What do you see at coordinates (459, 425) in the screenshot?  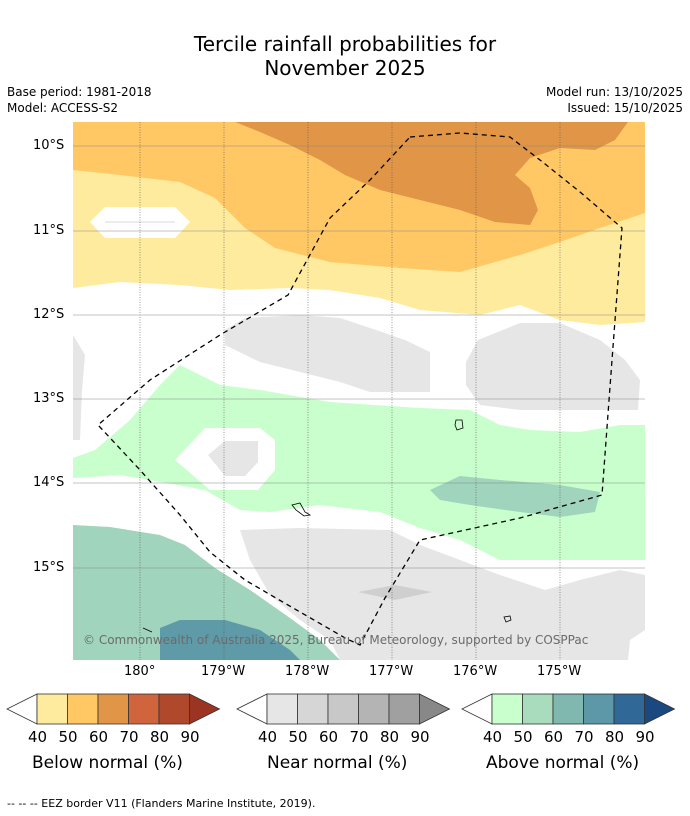 I see `island-east` at bounding box center [459, 425].